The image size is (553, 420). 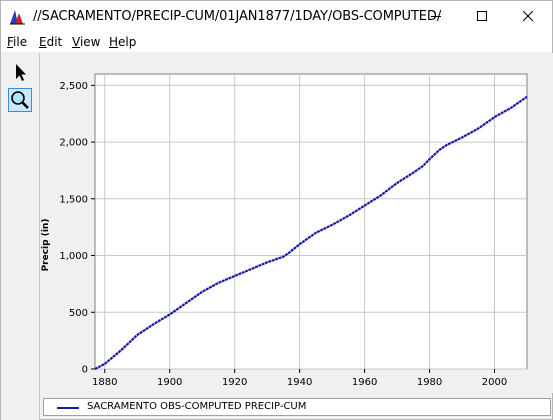 What do you see at coordinates (73, 199) in the screenshot?
I see `y-tick-label: 1,500` at bounding box center [73, 199].